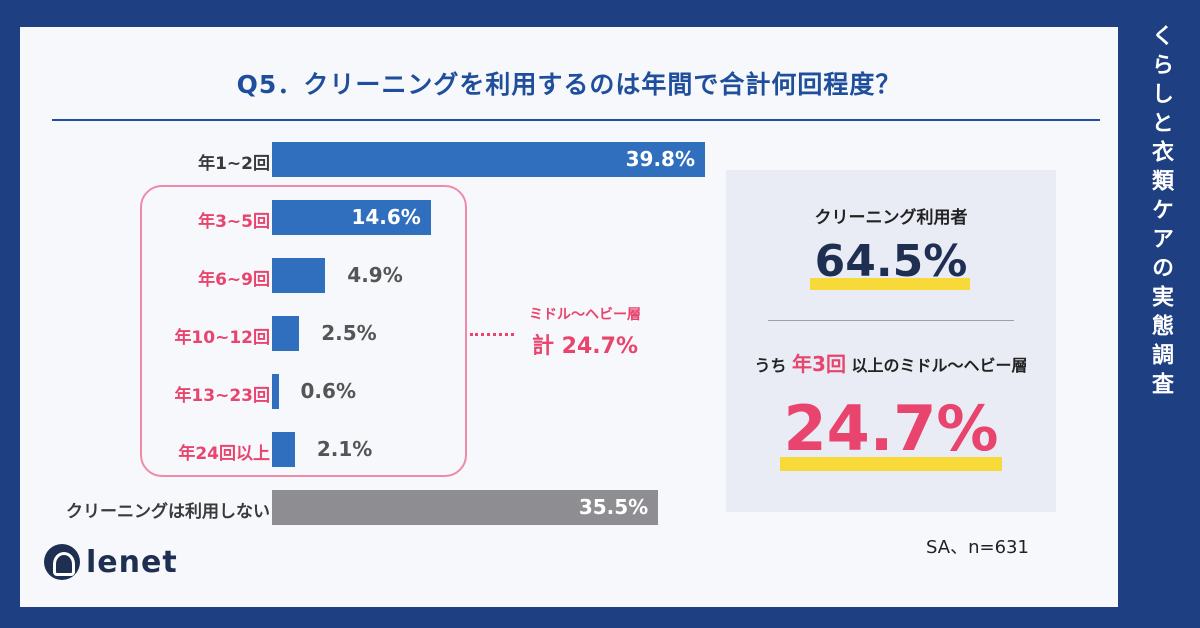  Describe the element at coordinates (132, 562) in the screenshot. I see `logo-text: lenet` at that location.